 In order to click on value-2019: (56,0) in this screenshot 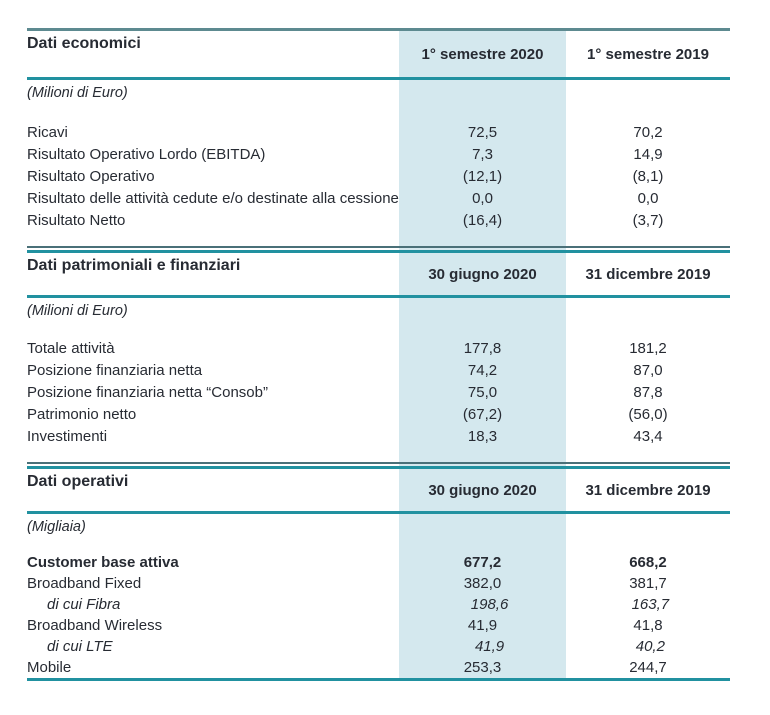, I will do `click(648, 414)`.